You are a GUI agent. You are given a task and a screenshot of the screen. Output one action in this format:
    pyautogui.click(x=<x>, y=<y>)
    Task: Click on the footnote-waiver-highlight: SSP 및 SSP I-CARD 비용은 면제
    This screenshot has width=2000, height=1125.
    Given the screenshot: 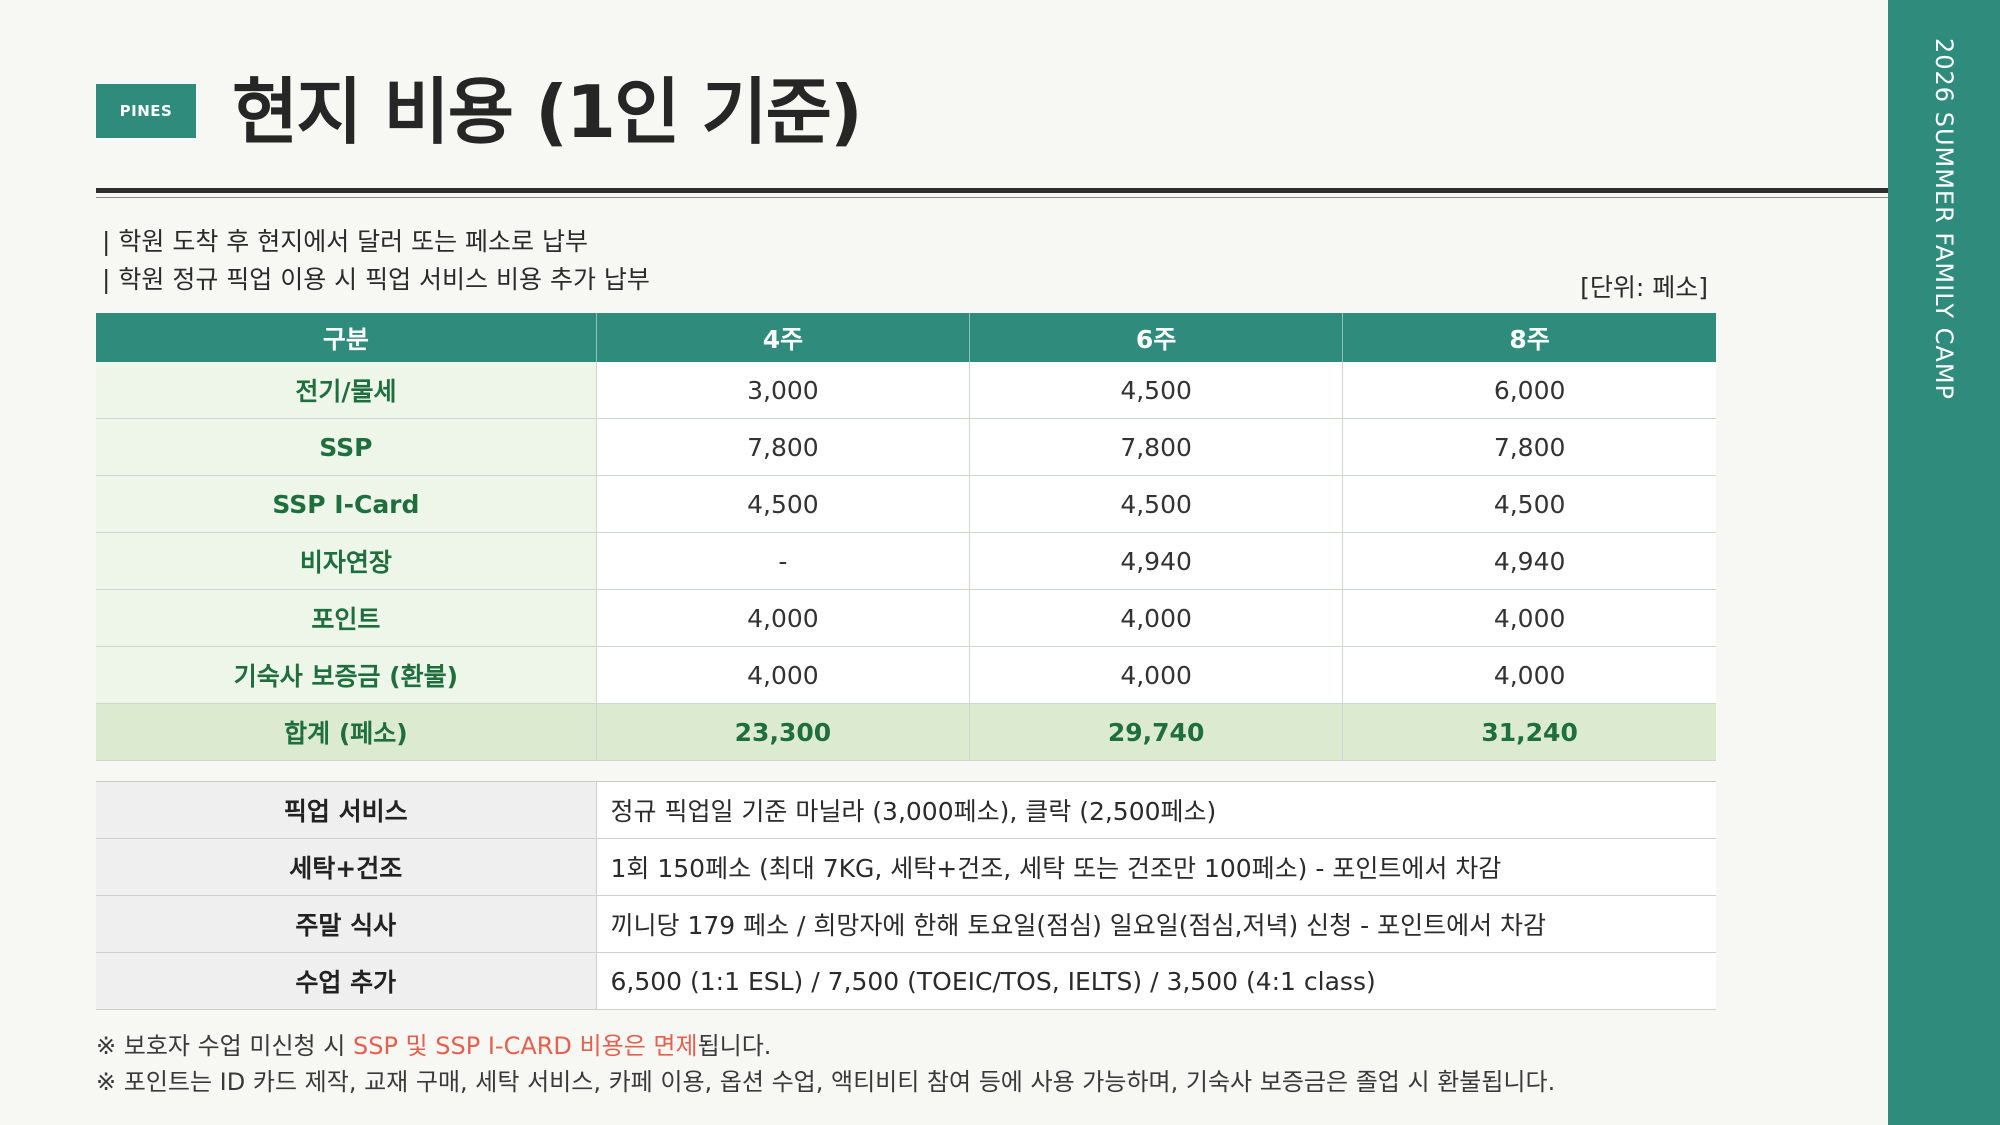 What is the action you would take?
    pyautogui.click(x=525, y=1046)
    